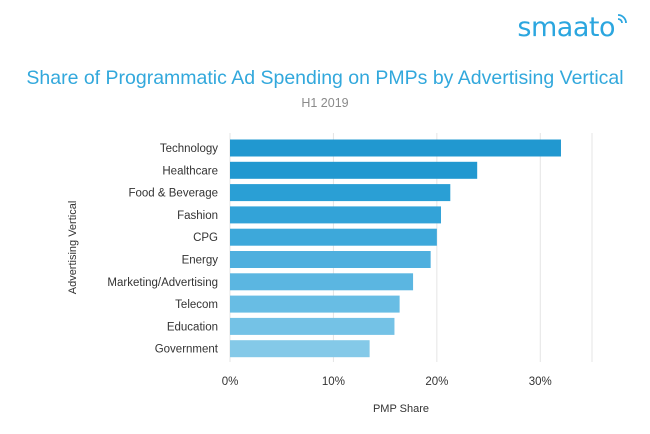  What do you see at coordinates (196, 305) in the screenshot?
I see `category-label: Telecom` at bounding box center [196, 305].